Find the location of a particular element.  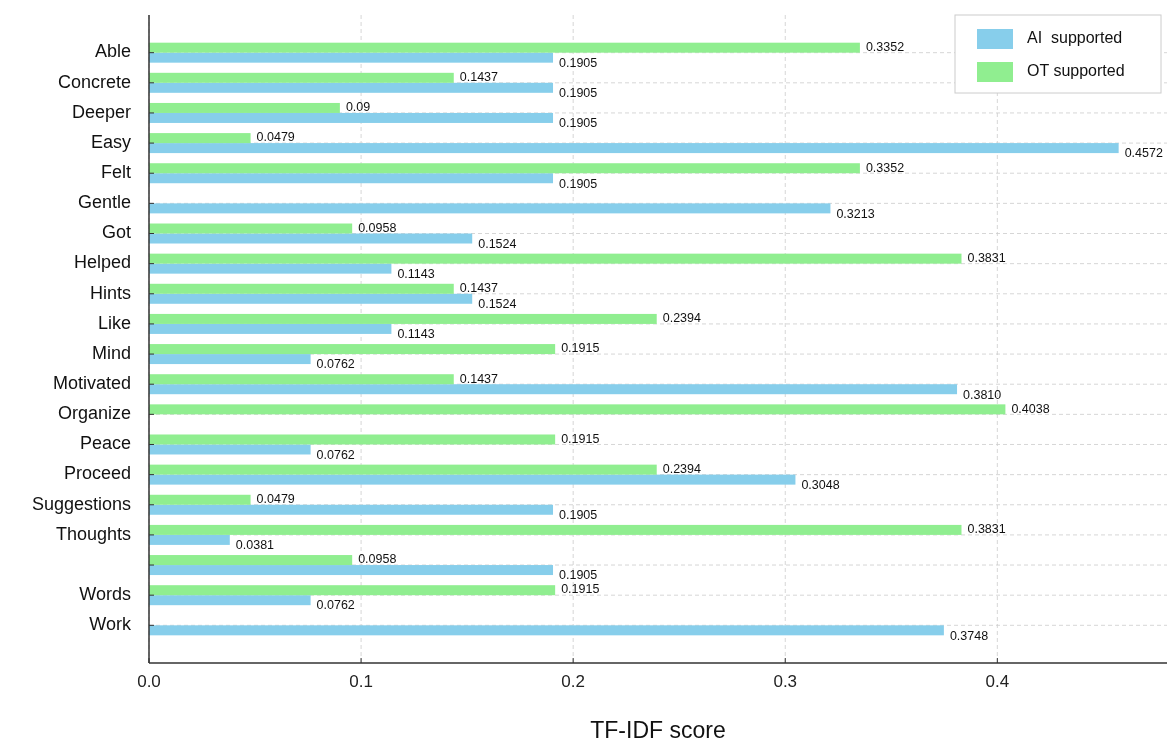

x-tick-label: 0.0 is located at coordinates (149, 682).